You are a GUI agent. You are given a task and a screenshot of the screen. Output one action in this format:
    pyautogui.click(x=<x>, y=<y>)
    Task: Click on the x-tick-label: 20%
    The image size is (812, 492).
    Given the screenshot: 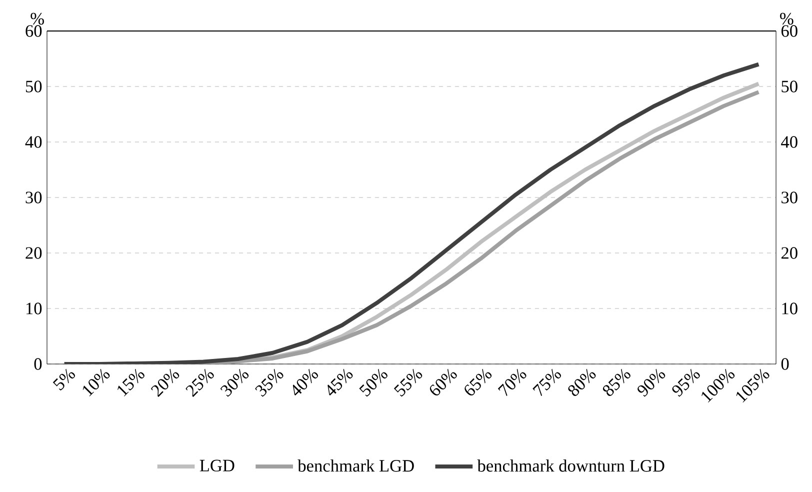 What is the action you would take?
    pyautogui.click(x=165, y=382)
    